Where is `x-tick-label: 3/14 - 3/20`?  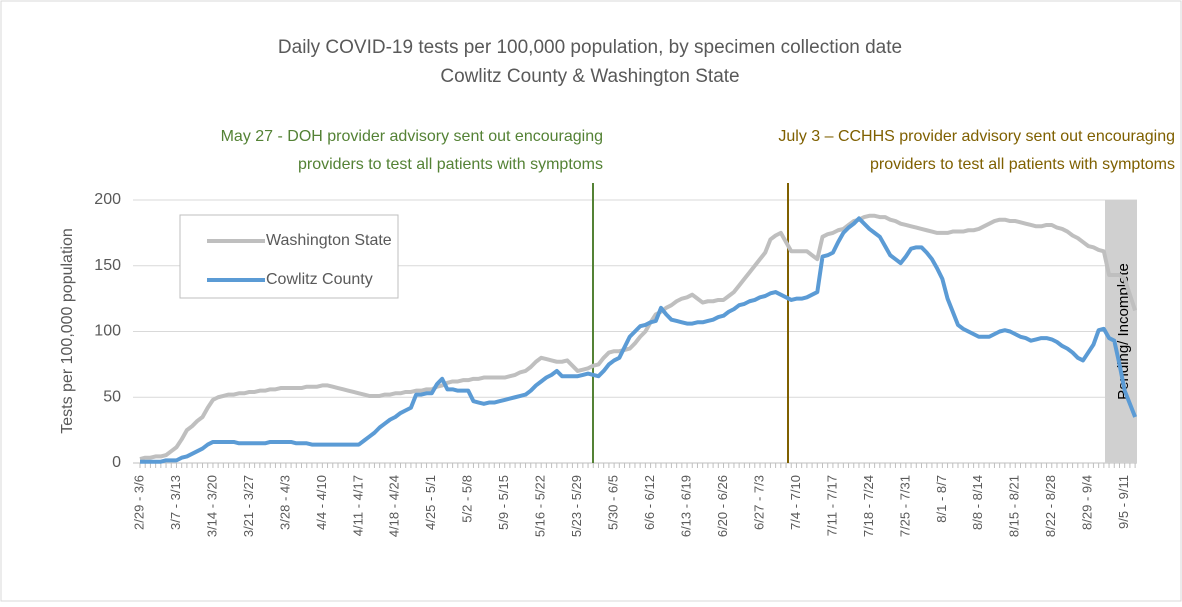 x-tick-label: 3/14 - 3/20 is located at coordinates (211, 506).